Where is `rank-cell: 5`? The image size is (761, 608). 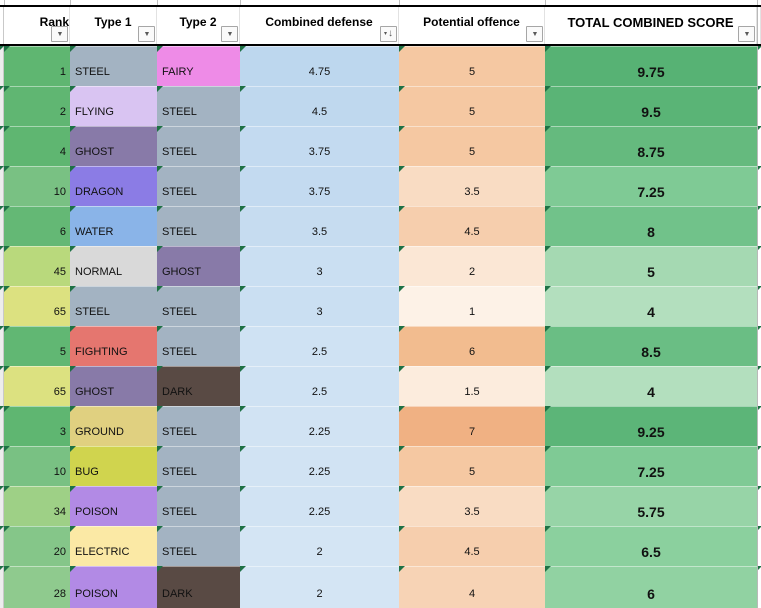
rank-cell: 5 is located at coordinates (37, 346).